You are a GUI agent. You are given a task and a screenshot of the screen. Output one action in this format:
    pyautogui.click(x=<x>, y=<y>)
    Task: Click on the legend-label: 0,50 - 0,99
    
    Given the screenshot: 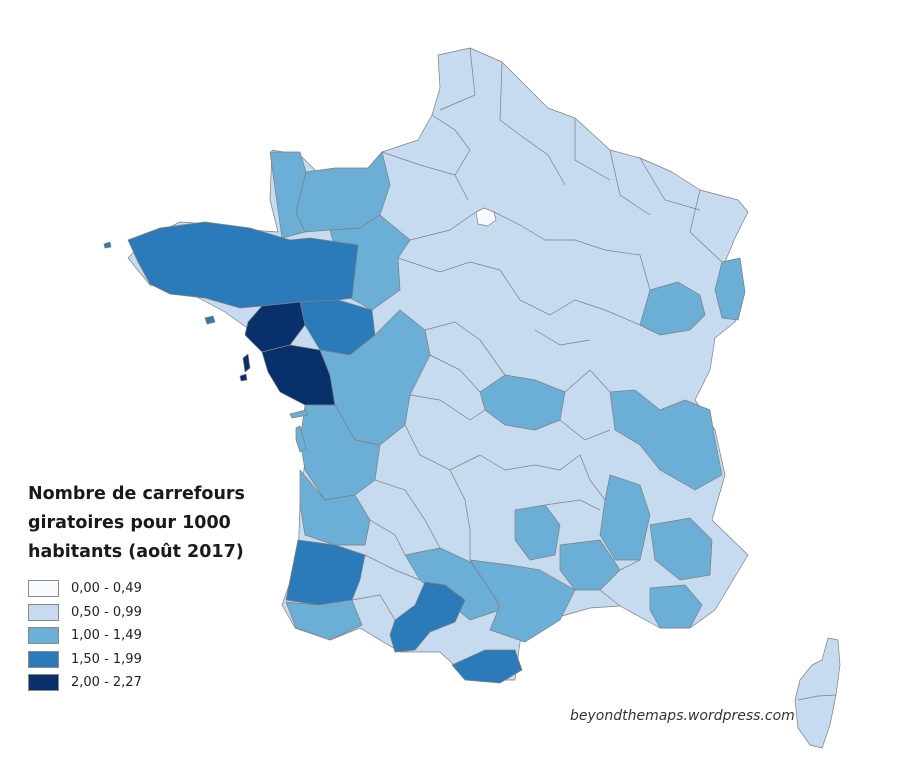 What is the action you would take?
    pyautogui.click(x=106, y=612)
    